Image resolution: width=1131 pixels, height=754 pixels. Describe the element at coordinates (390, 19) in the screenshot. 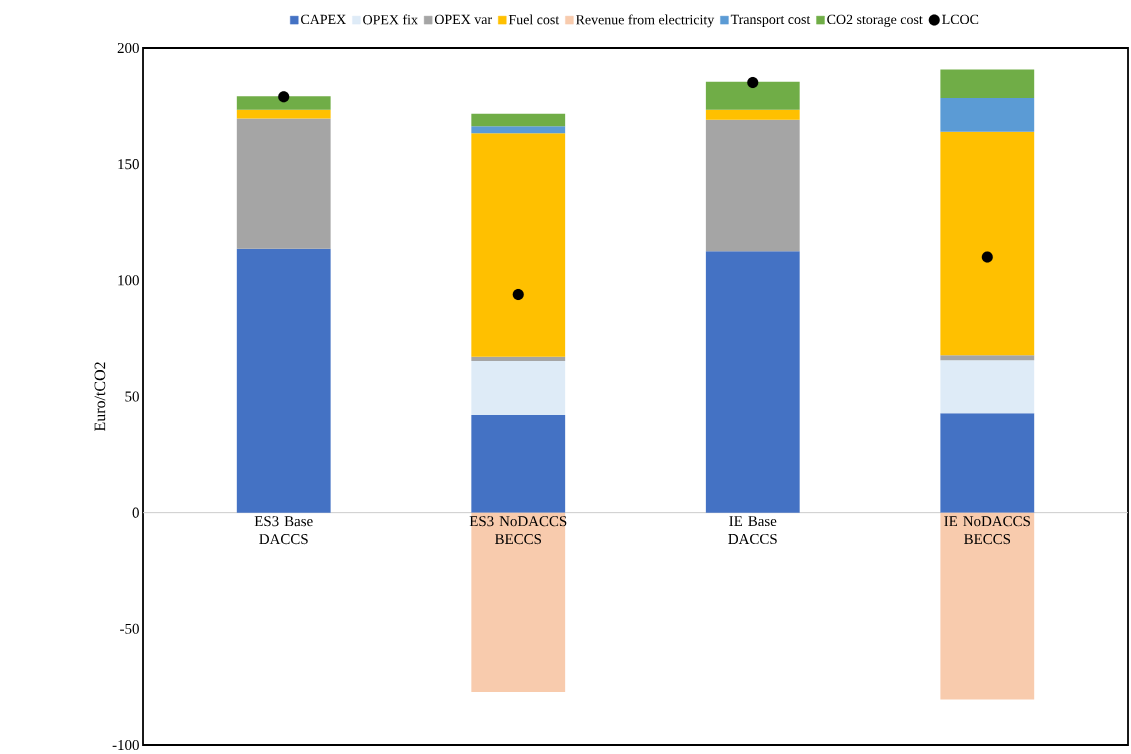

I see `legend-label: OPEX fix` at that location.